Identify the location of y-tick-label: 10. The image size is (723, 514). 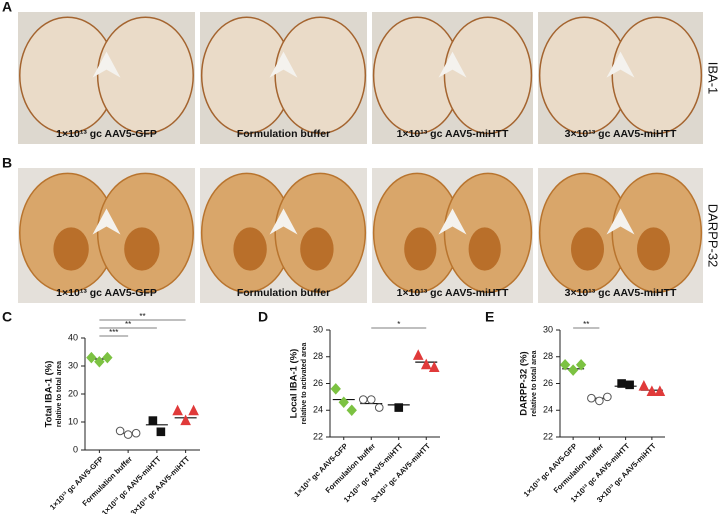
(73, 421).